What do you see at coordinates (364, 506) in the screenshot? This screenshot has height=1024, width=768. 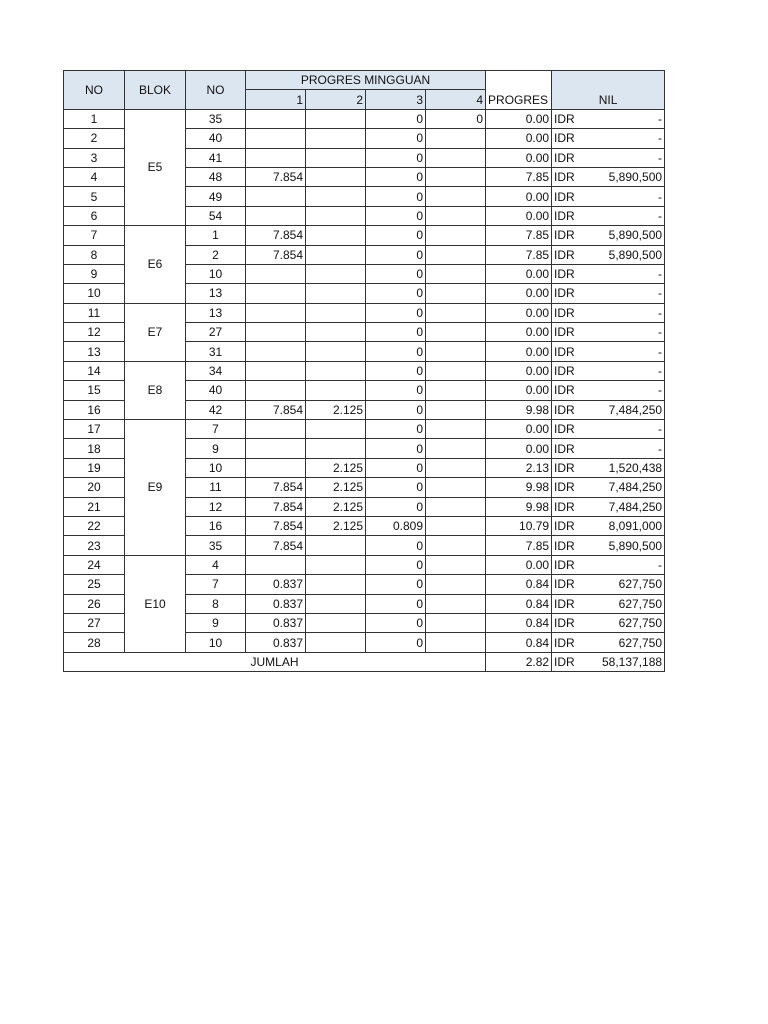 I see `table-row: 21 12 7.854 2.125 0 9.98 IDR 7,484,250` at bounding box center [364, 506].